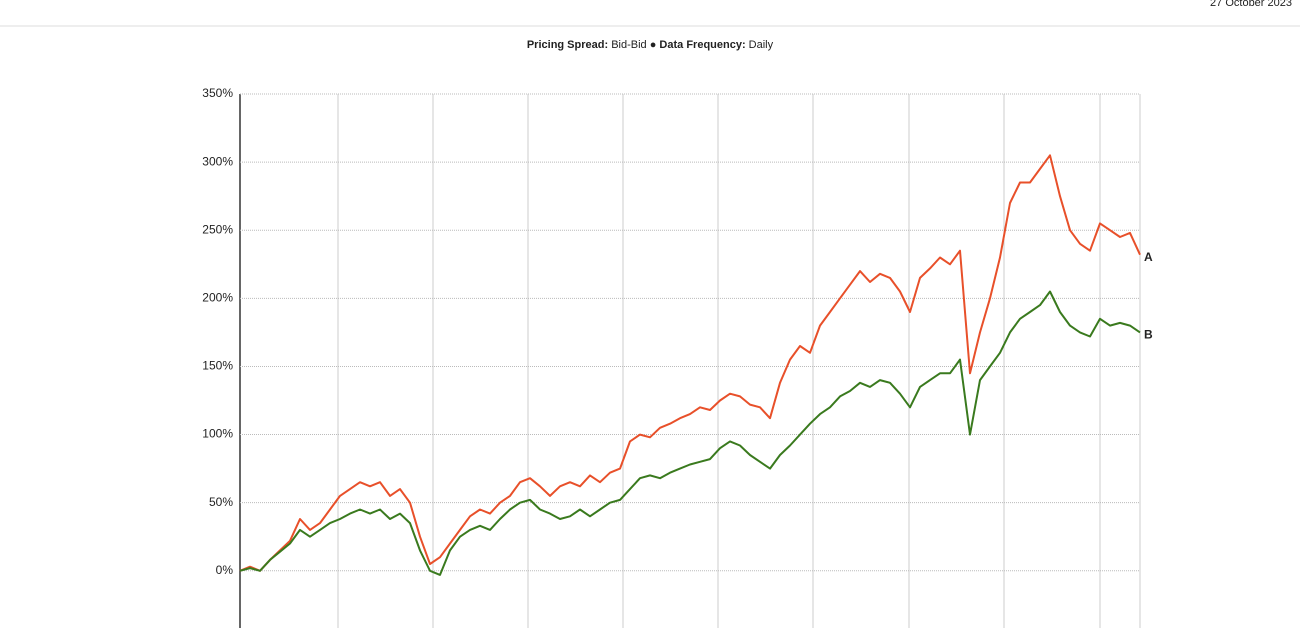  What do you see at coordinates (217, 93) in the screenshot?
I see `y-tick-label: 350%` at bounding box center [217, 93].